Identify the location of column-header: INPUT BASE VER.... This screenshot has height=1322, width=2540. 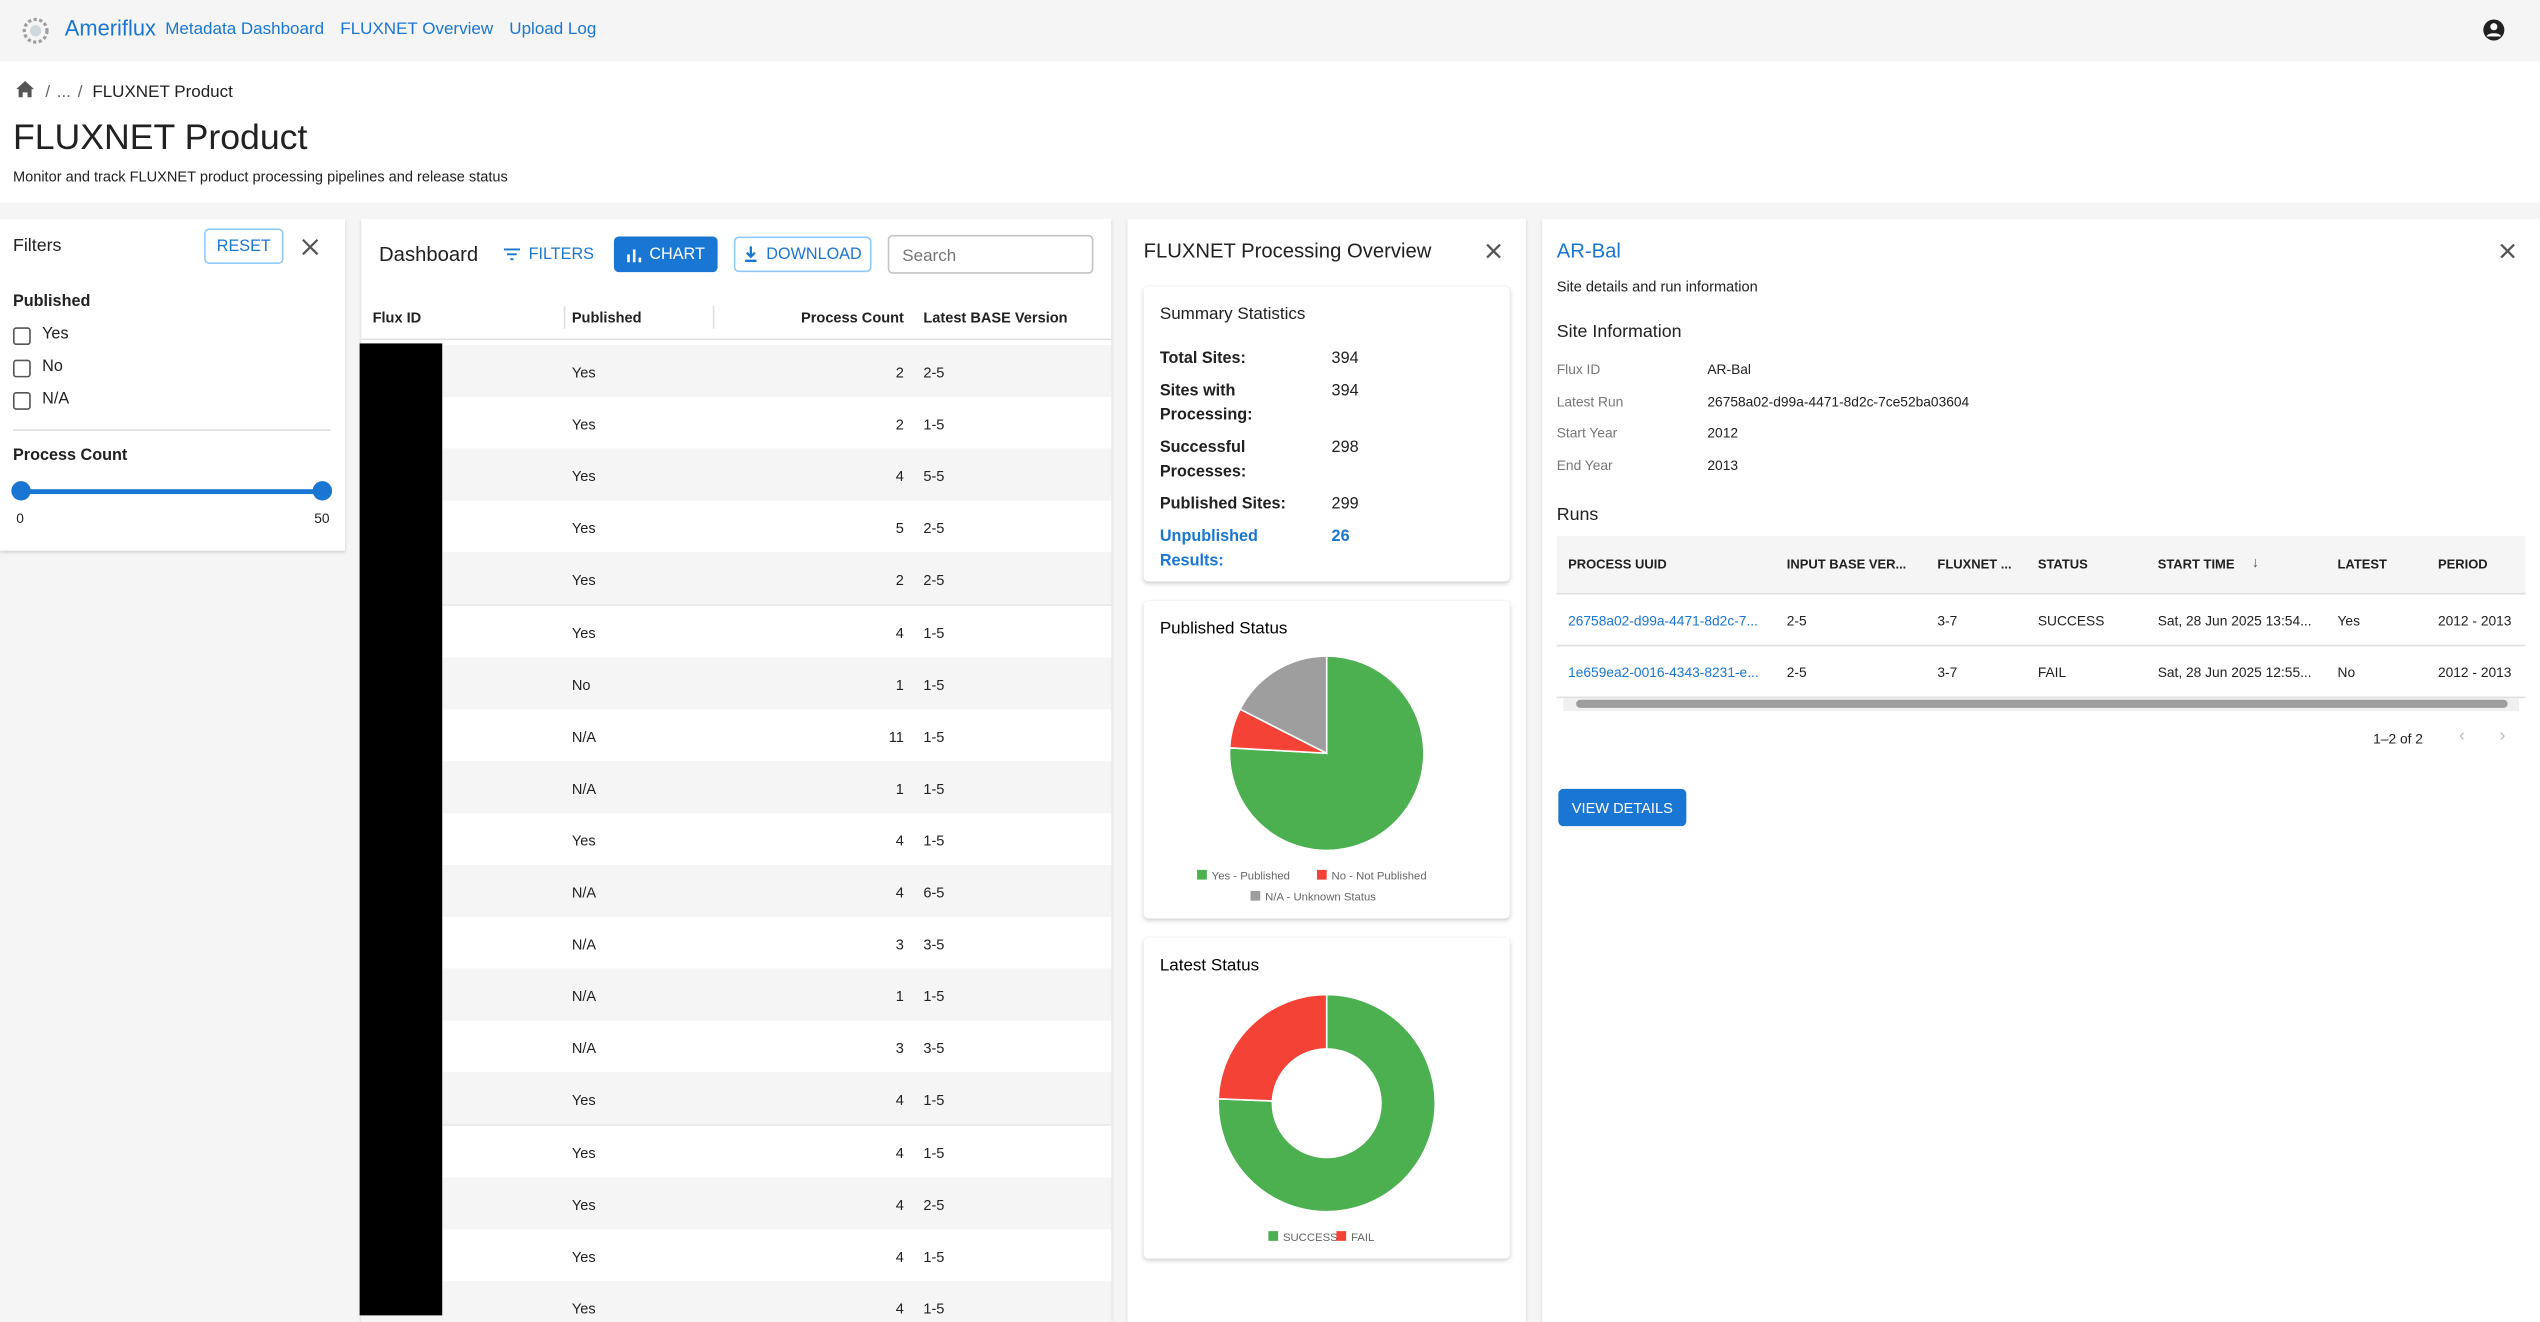
(1847, 564).